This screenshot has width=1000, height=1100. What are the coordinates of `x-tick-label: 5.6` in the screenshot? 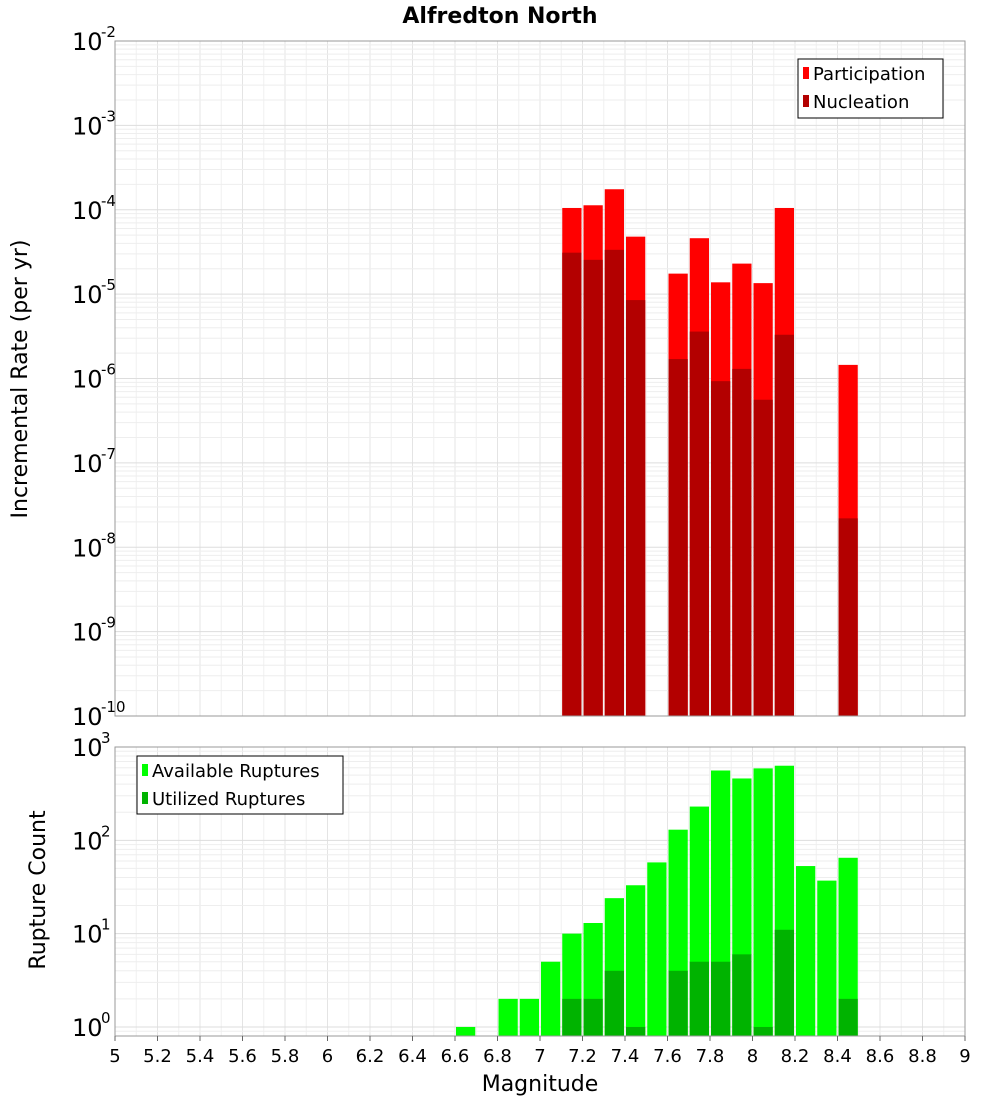 It's located at (242, 1056).